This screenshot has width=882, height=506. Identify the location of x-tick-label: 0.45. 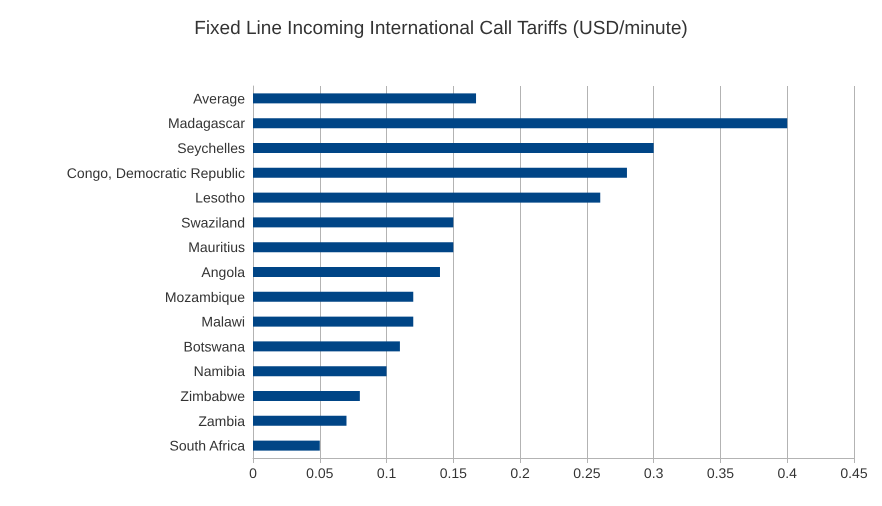
(854, 473).